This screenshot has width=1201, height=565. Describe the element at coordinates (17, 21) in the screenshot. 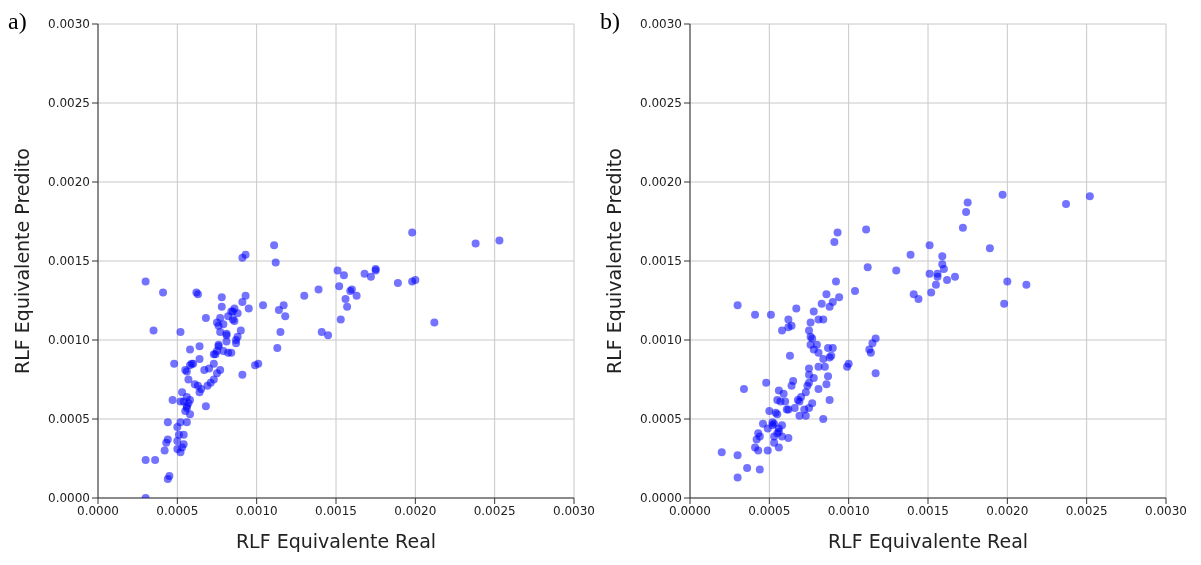

I see `chart-title: a)` at that location.